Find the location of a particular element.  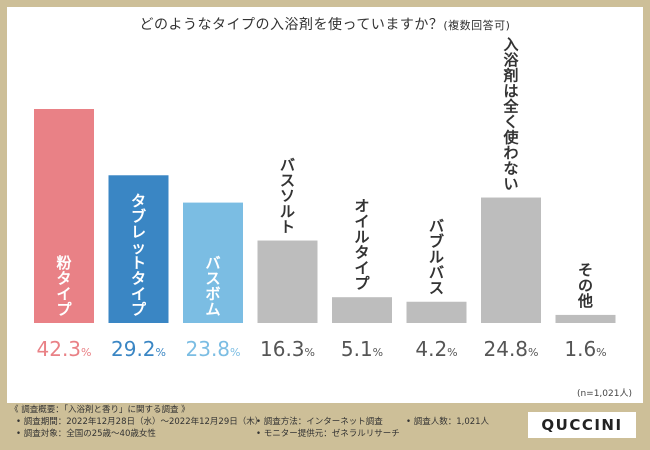

value-label-8: 1.6% is located at coordinates (585, 349).